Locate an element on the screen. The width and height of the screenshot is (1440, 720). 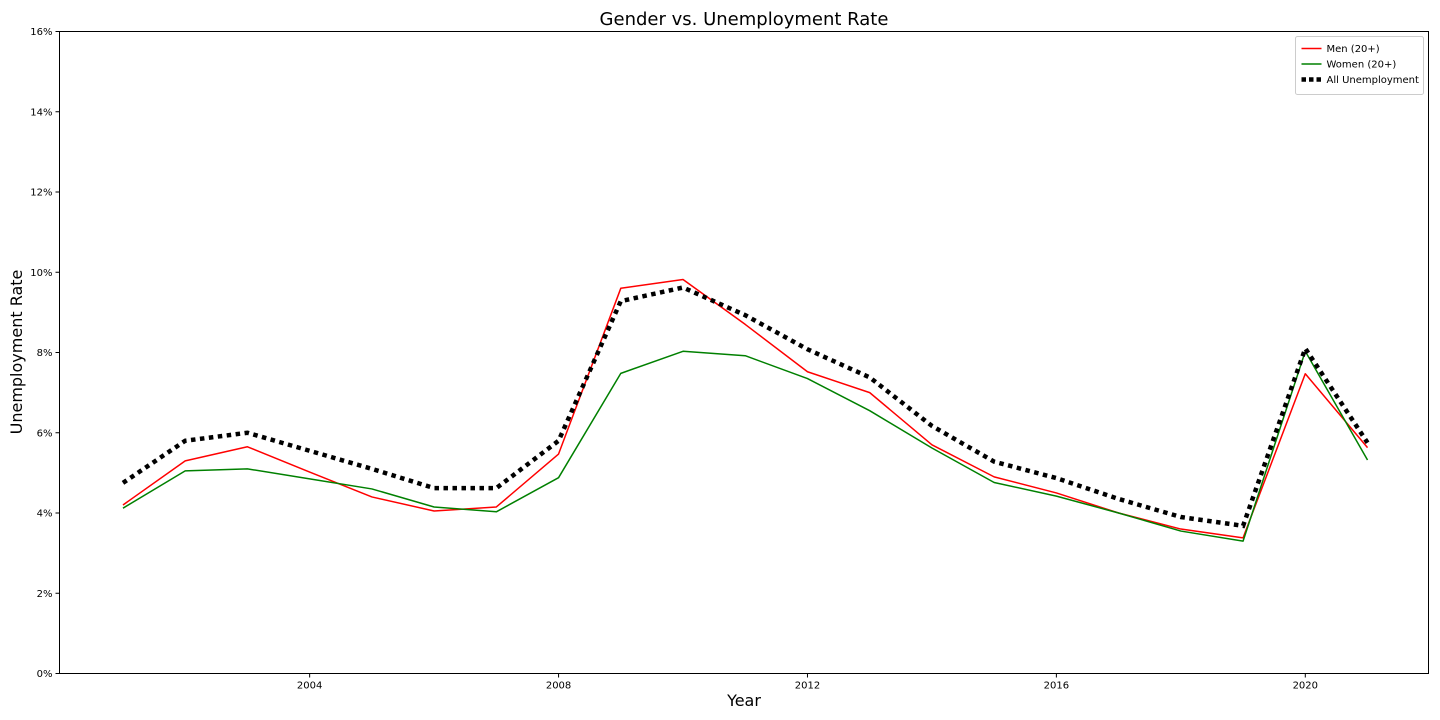
y-tick-label: 0% is located at coordinates (45, 674).